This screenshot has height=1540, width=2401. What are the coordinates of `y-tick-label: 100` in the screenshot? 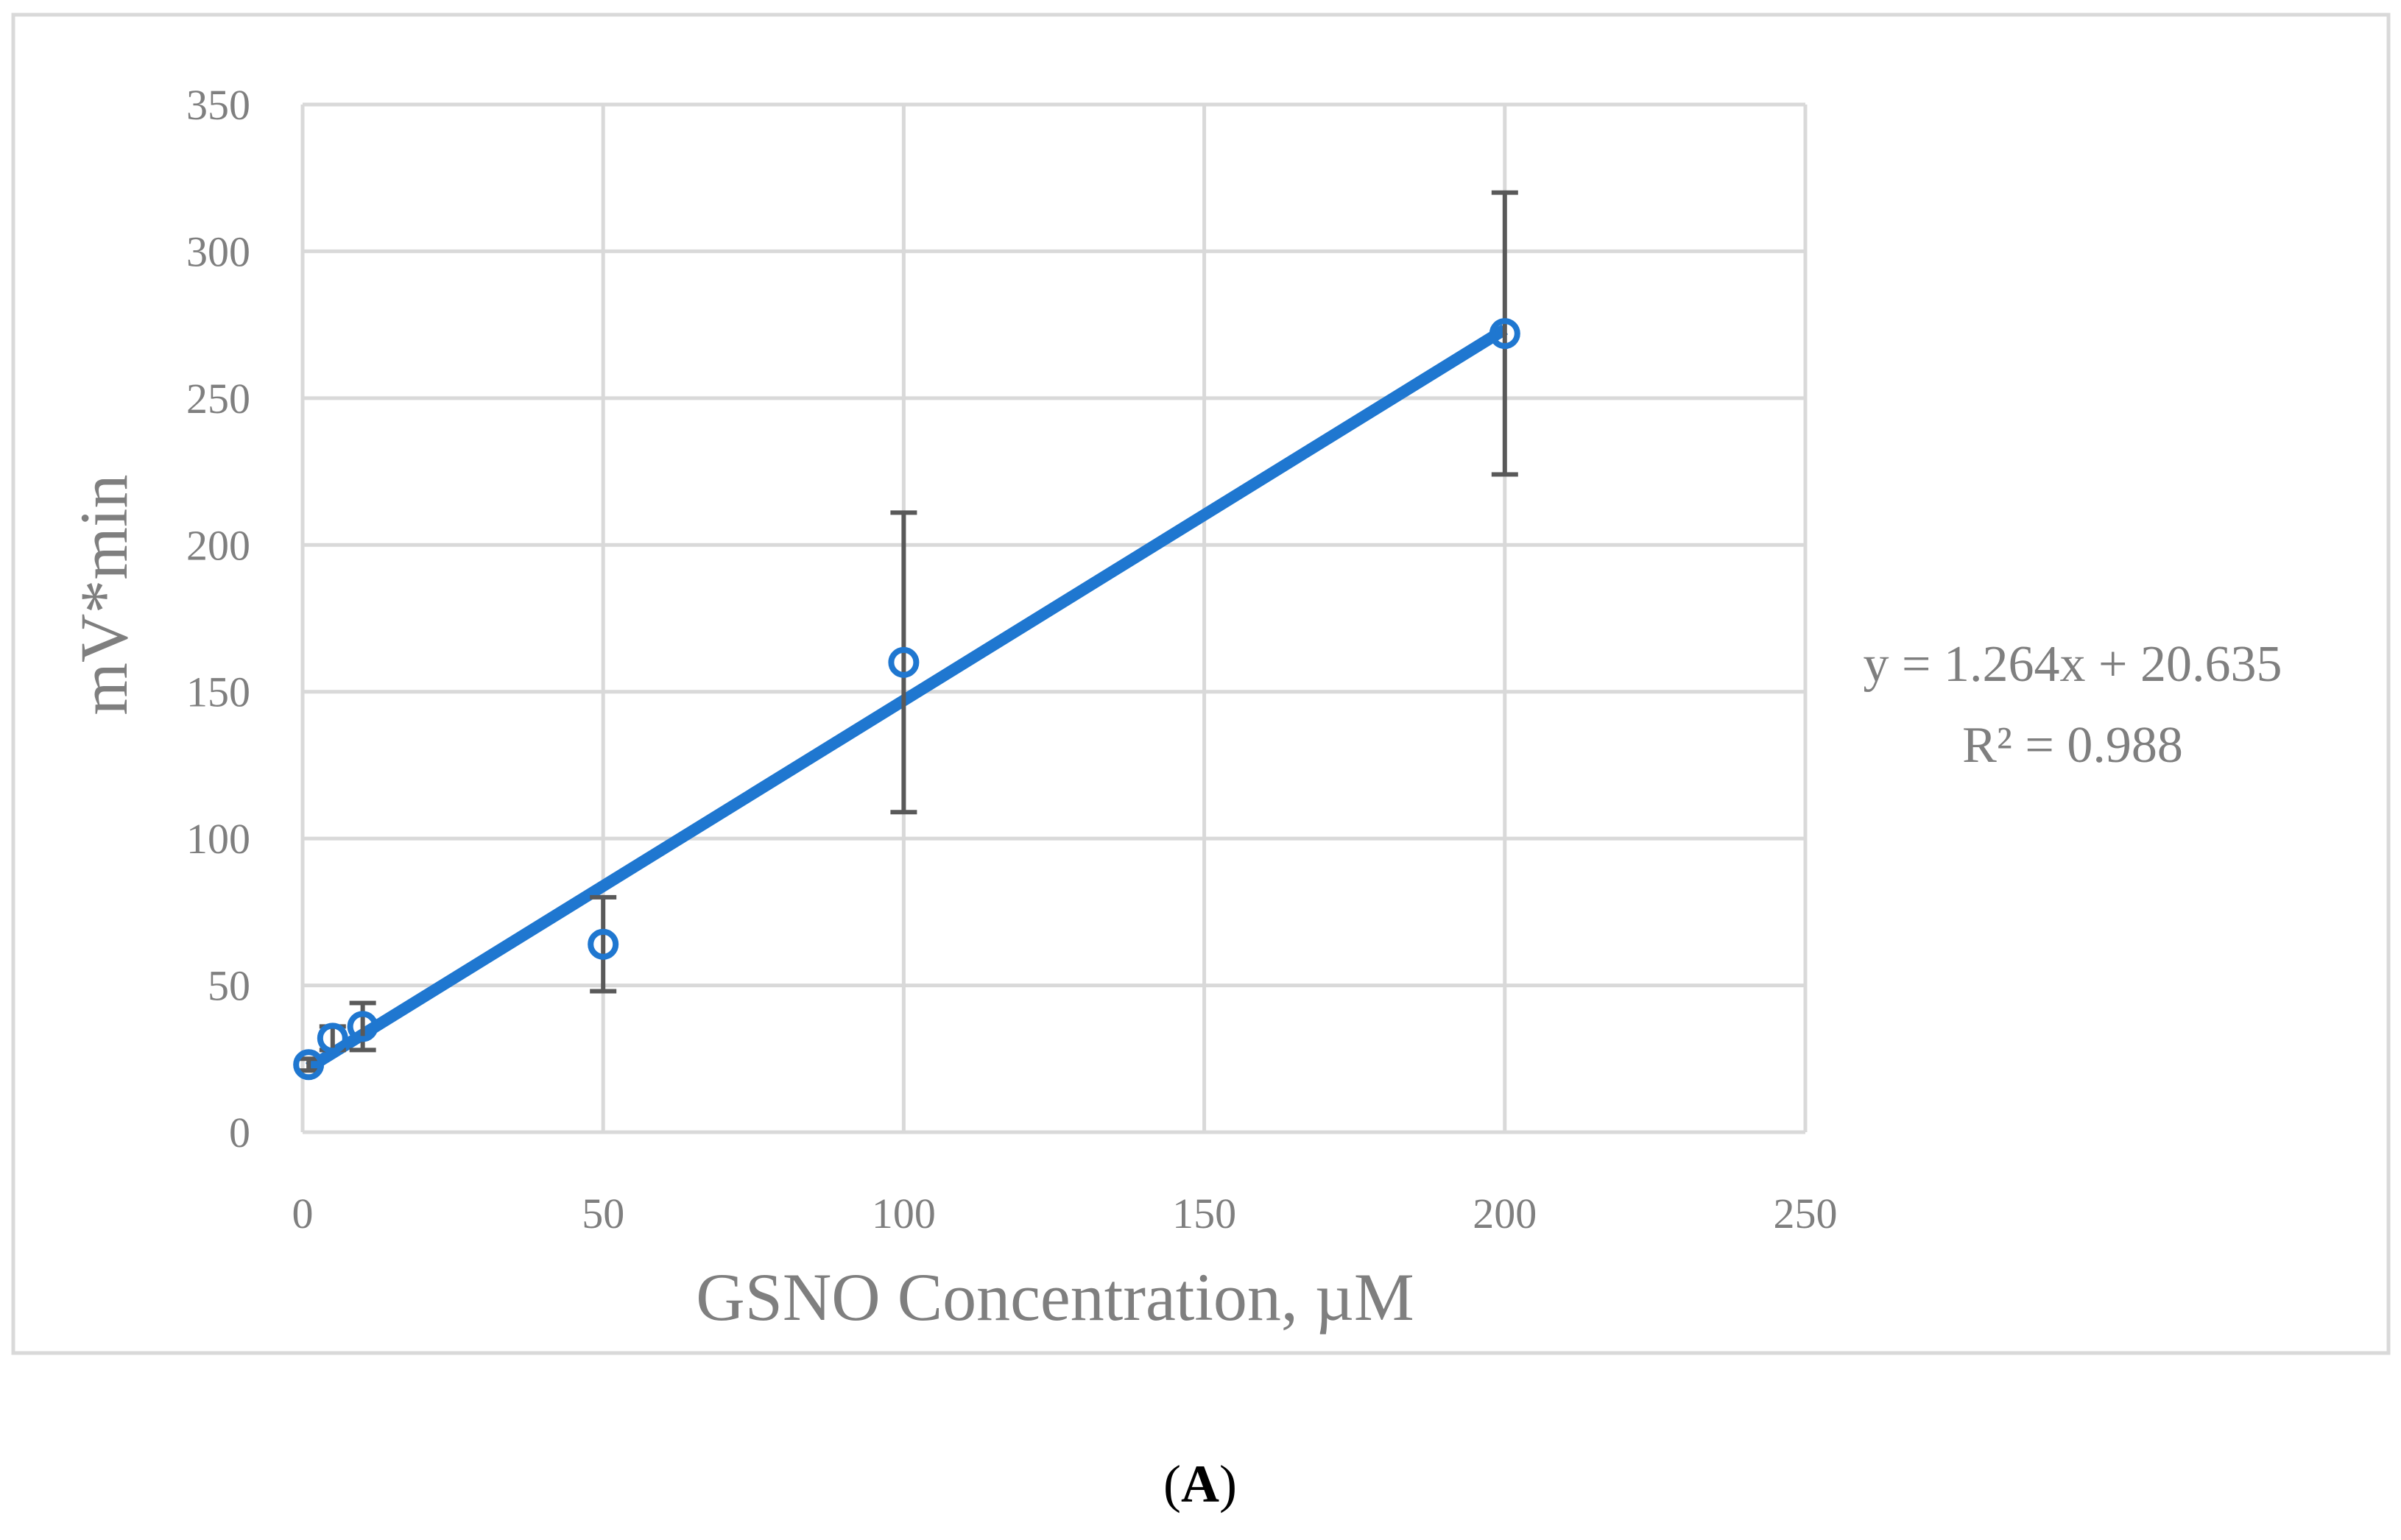 It's located at (218, 839).